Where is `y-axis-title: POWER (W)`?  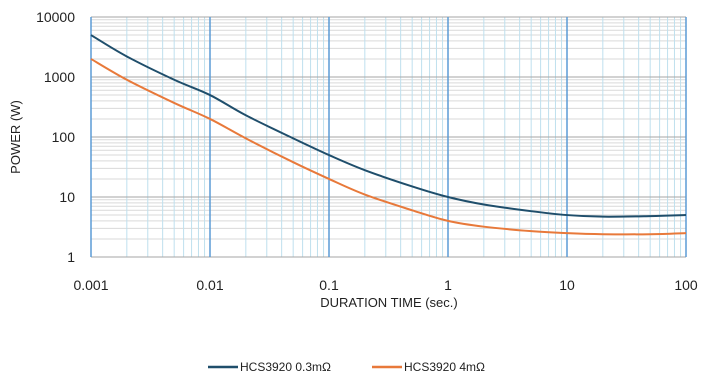 y-axis-title: POWER (W) is located at coordinates (15, 137).